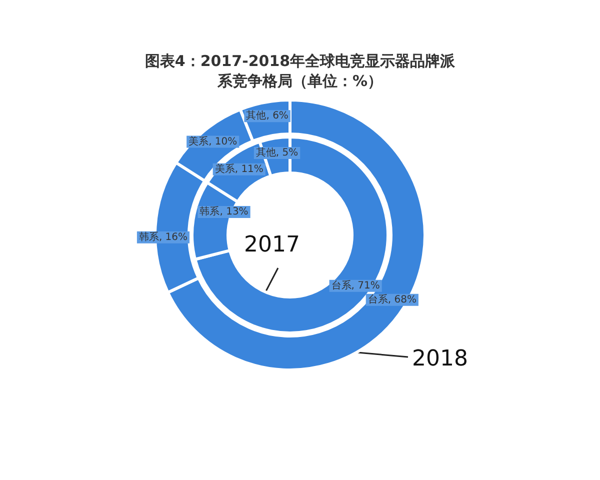  I want to click on data-label: , 68%, so click(402, 300).